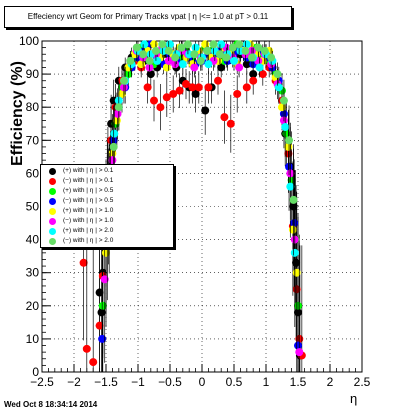  I want to click on legend-entry: (−) with | η | > 1.0, so click(107, 221).